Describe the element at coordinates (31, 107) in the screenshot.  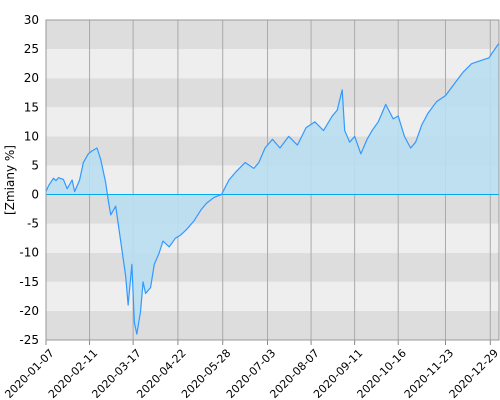
I see `y-tick-label: 15` at that location.